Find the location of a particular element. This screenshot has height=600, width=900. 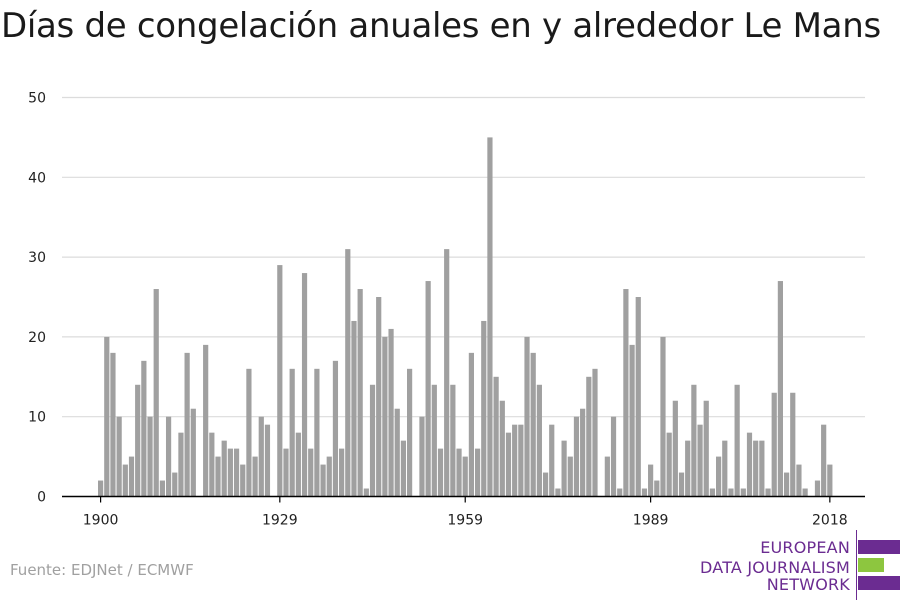

bar-1957 is located at coordinates (453, 440).